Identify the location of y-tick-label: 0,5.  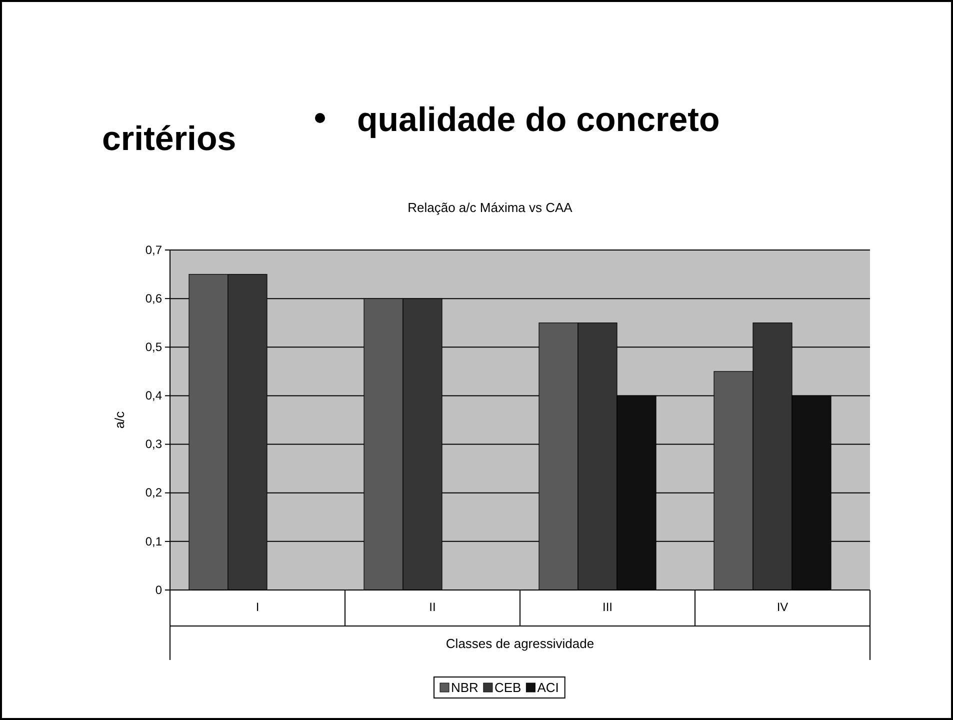
(153, 347).